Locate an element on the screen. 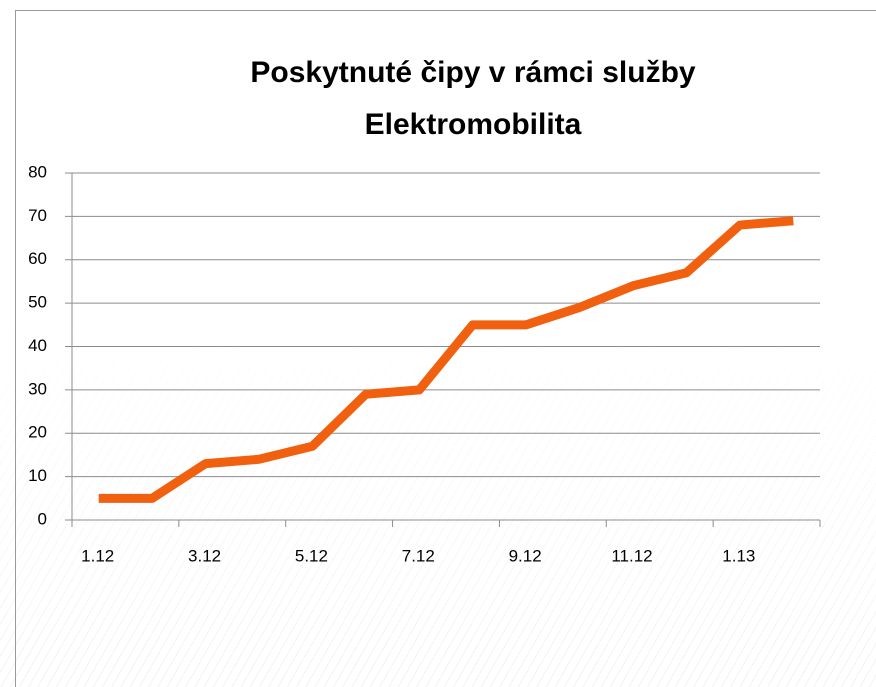 The height and width of the screenshot is (687, 876). chart-title: Poskytnuté čipy v rámci služby is located at coordinates (472, 72).